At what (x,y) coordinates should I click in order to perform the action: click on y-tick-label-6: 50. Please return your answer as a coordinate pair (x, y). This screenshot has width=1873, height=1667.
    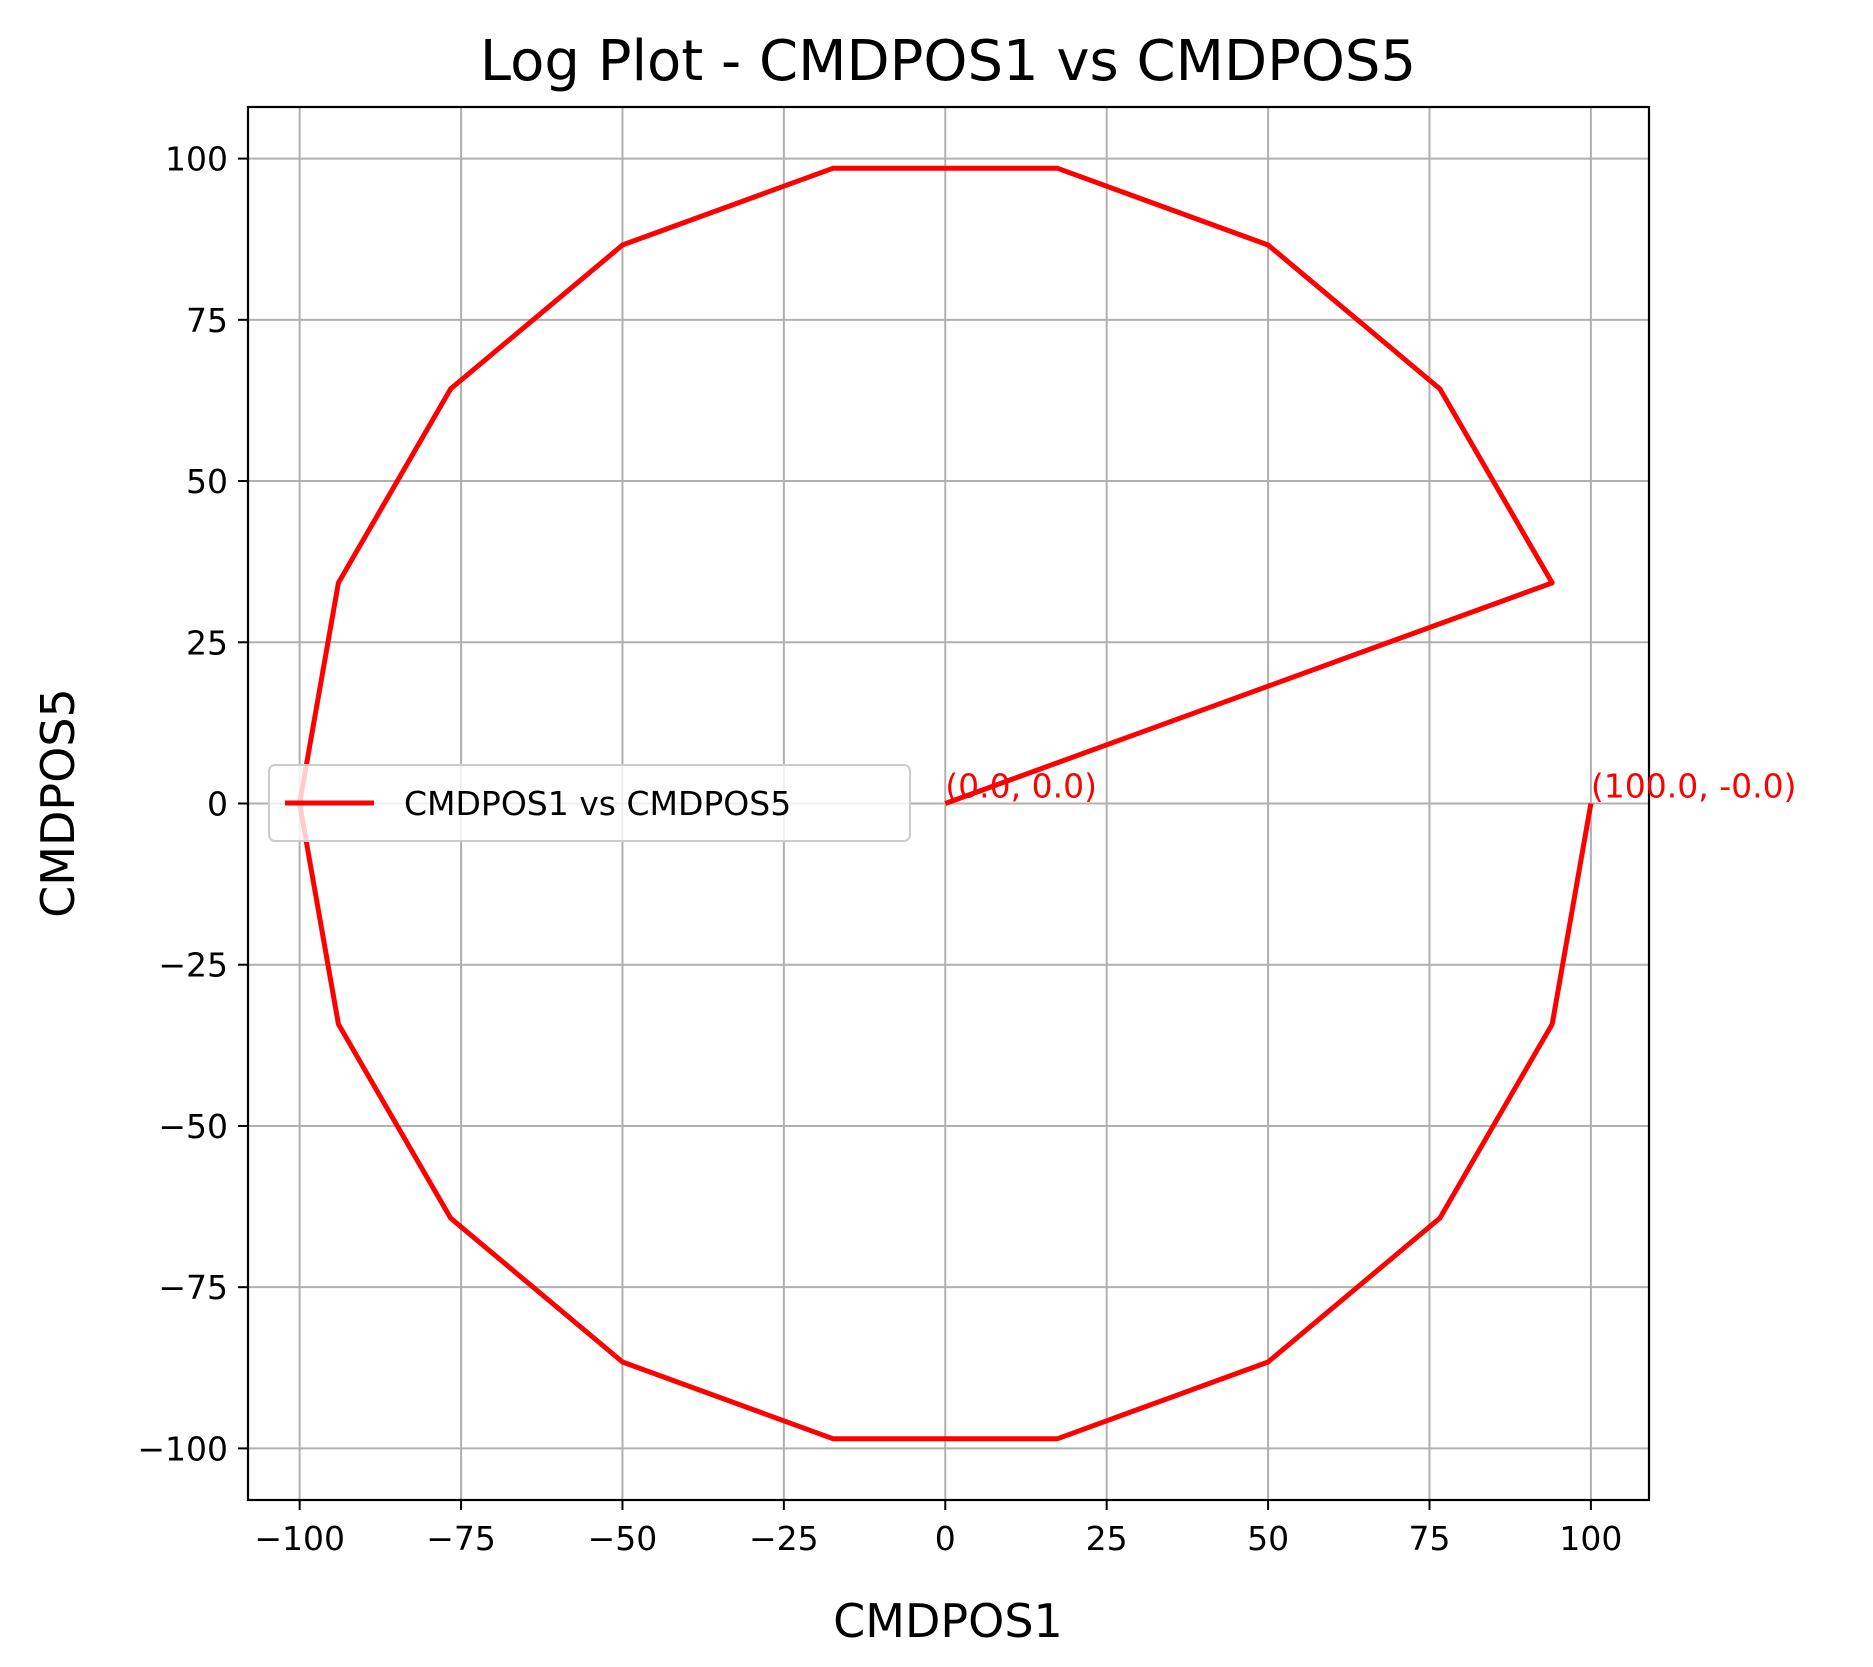
    Looking at the image, I should click on (207, 481).